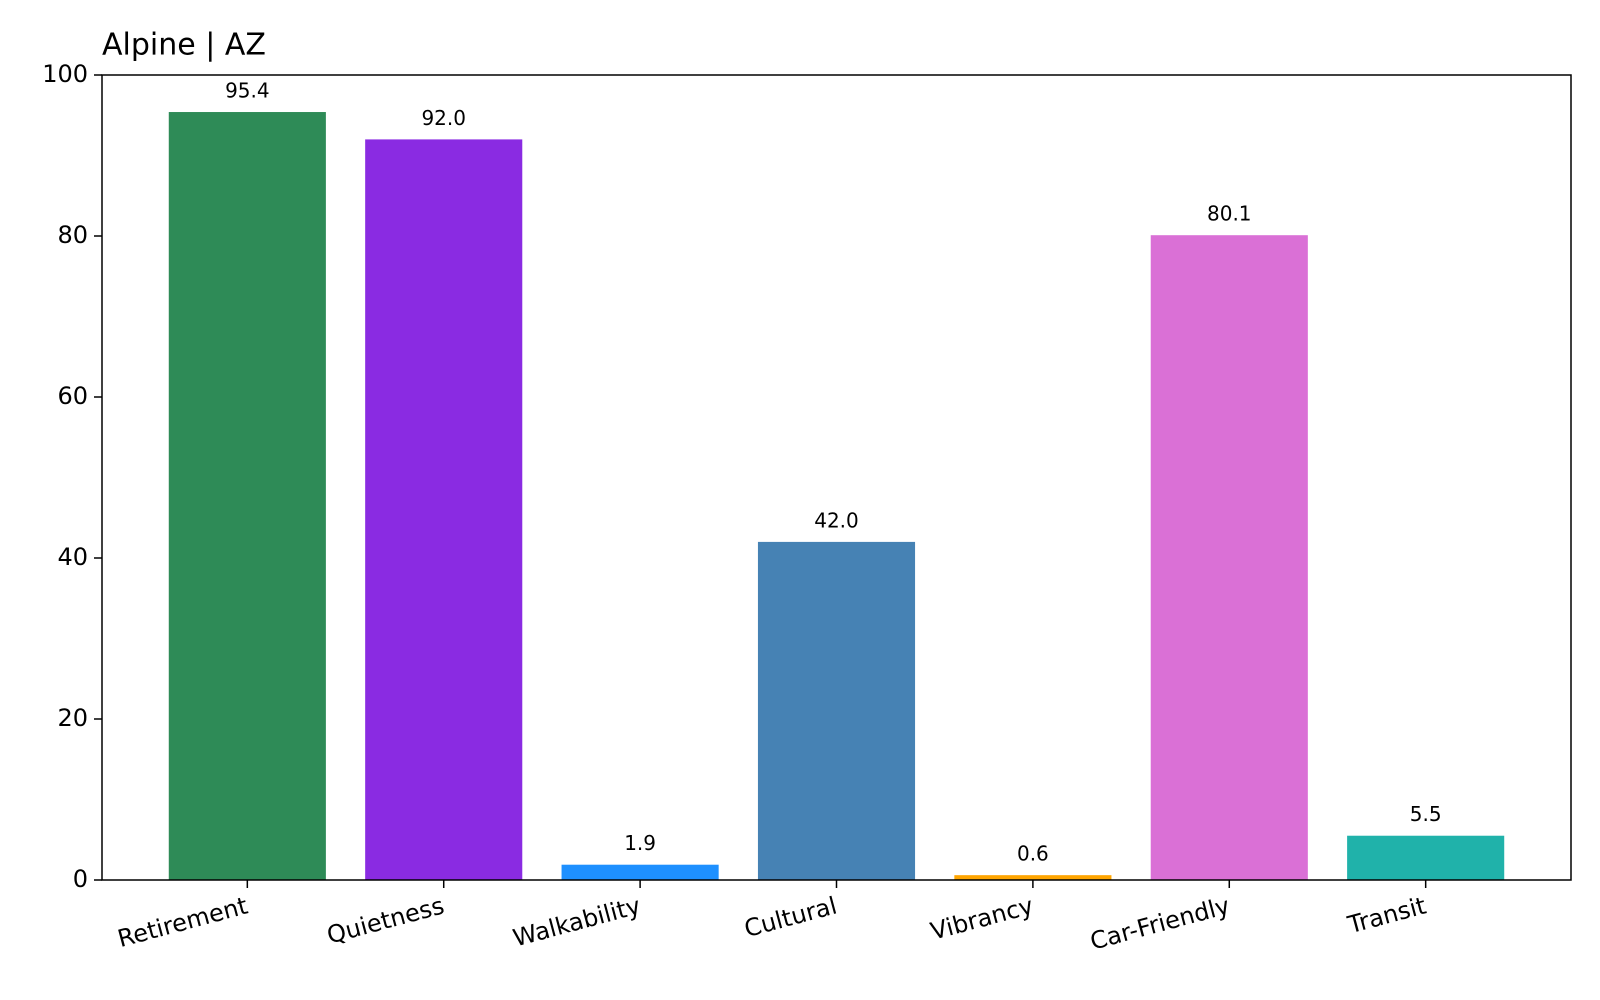 This screenshot has height=1000, width=1600. Describe the element at coordinates (247, 91) in the screenshot. I see `value-label: 95.4` at that location.